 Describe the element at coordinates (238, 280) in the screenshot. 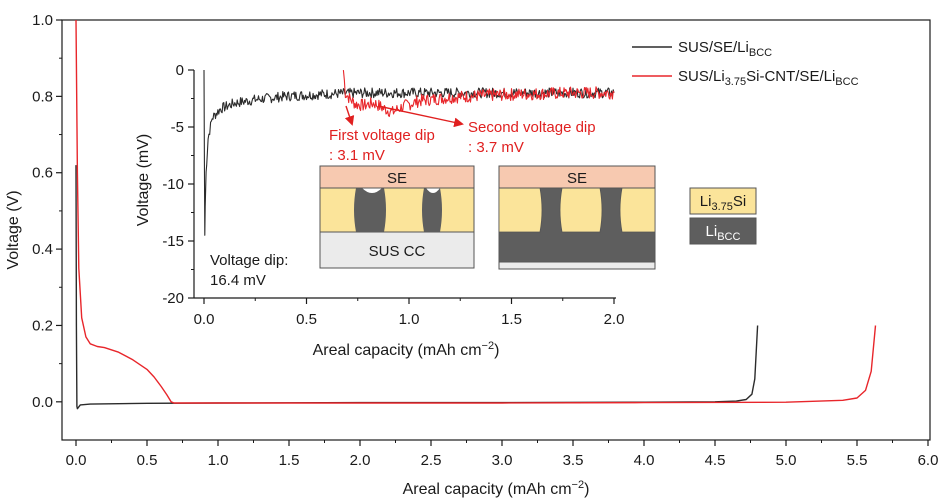

I see `annotation-dip-main-value: 16.4 mV` at that location.